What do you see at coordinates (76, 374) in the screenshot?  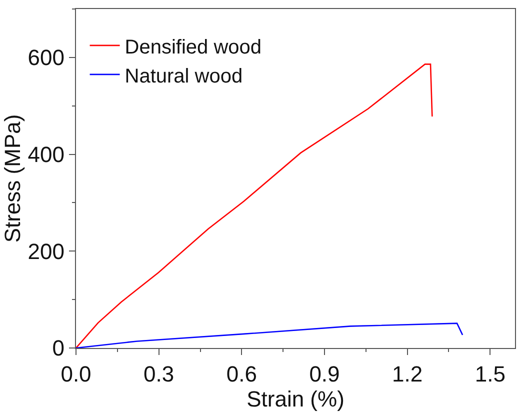 I see `x-tick-label: 0.0` at bounding box center [76, 374].